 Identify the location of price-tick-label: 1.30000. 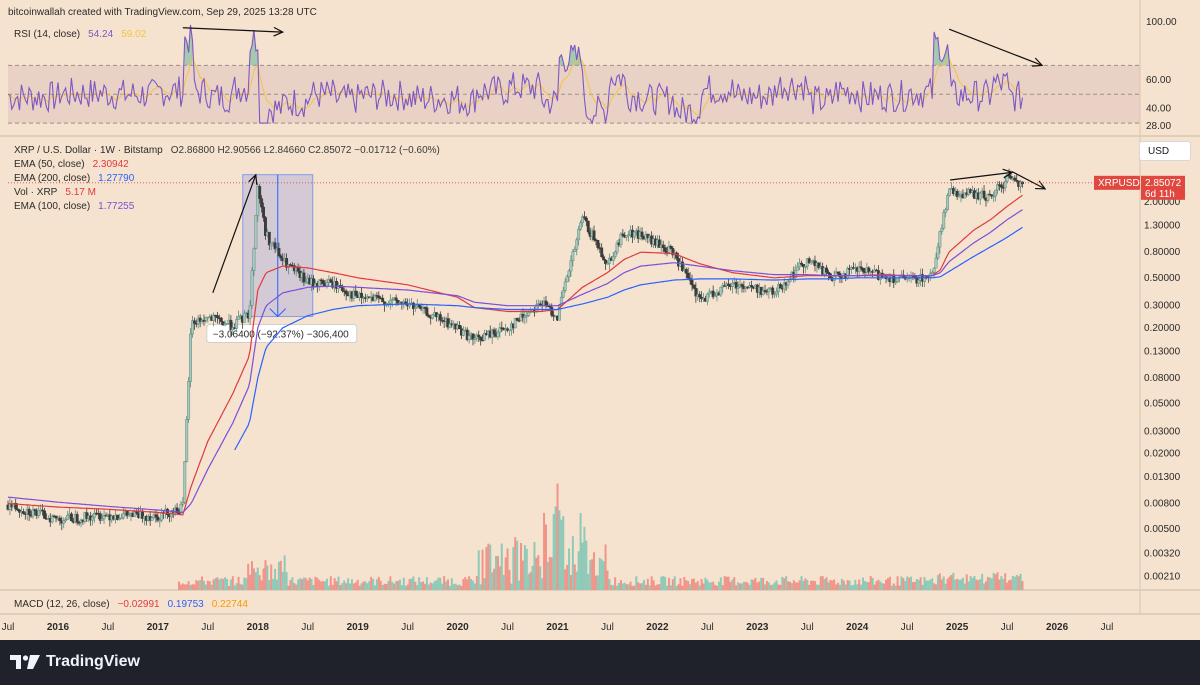
(1162, 226).